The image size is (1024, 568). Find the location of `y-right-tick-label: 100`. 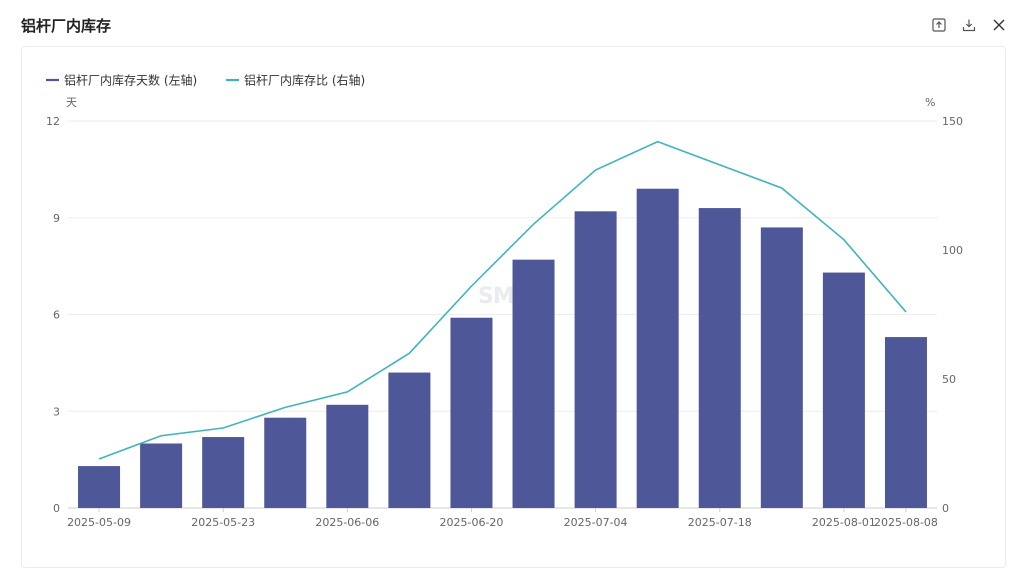

y-right-tick-label: 100 is located at coordinates (952, 250).